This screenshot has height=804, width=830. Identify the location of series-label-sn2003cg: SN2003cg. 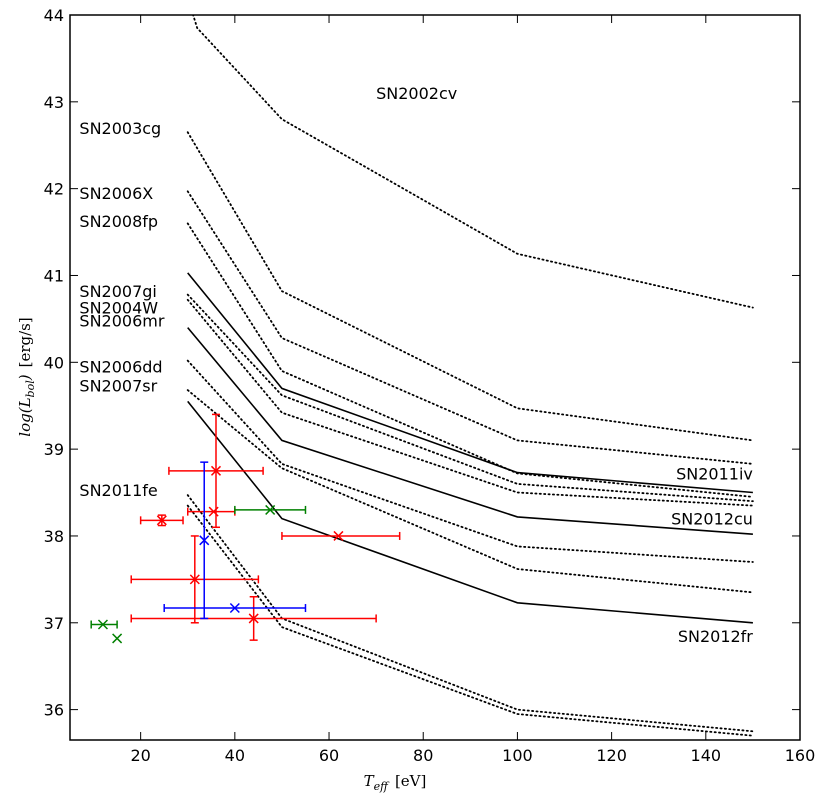
(120, 128).